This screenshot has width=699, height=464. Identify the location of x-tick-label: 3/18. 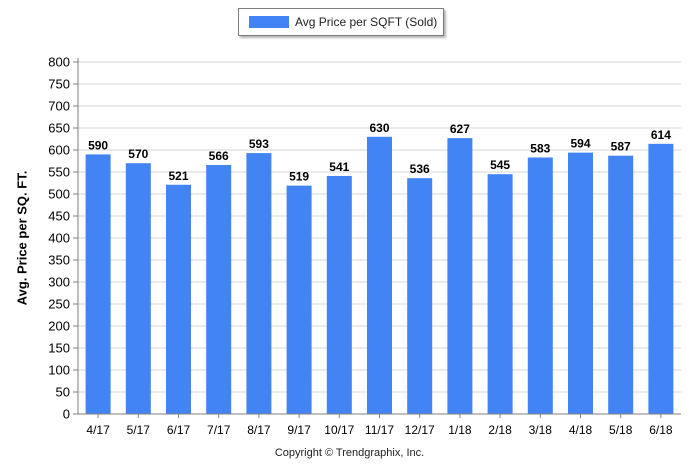
(541, 430).